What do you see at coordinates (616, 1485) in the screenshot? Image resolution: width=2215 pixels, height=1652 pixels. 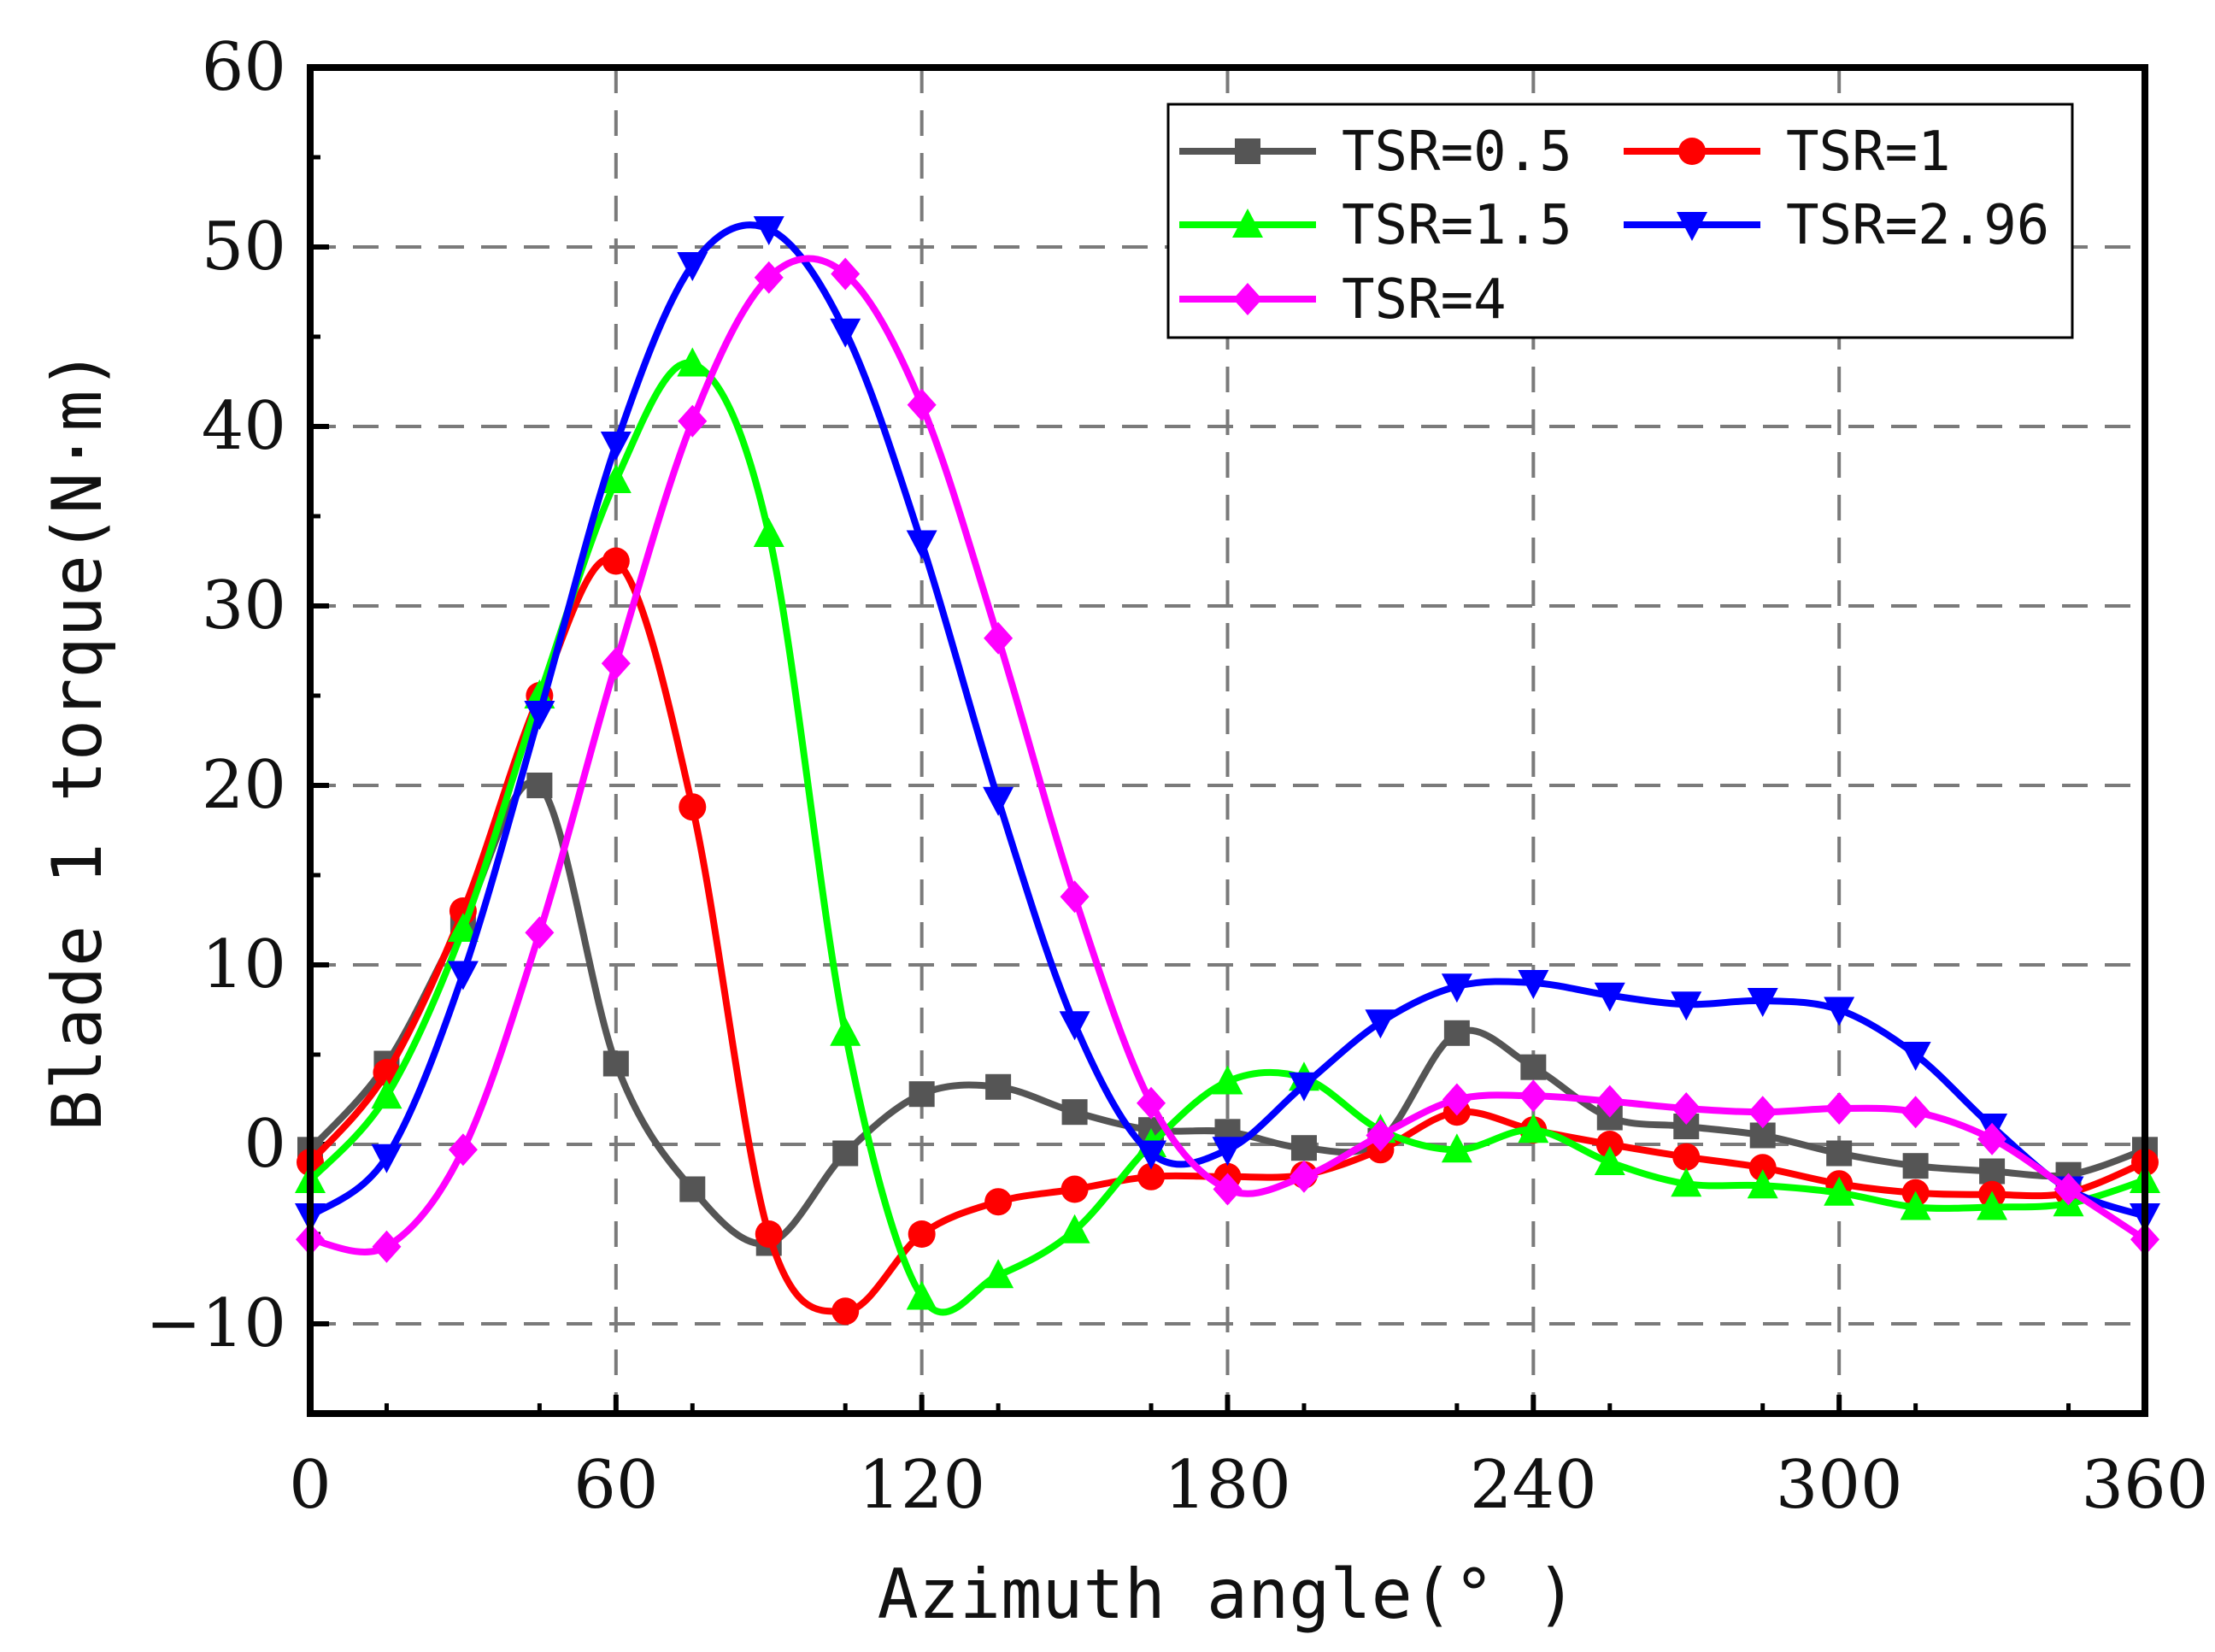 I see `x-tick-label: 60` at bounding box center [616, 1485].